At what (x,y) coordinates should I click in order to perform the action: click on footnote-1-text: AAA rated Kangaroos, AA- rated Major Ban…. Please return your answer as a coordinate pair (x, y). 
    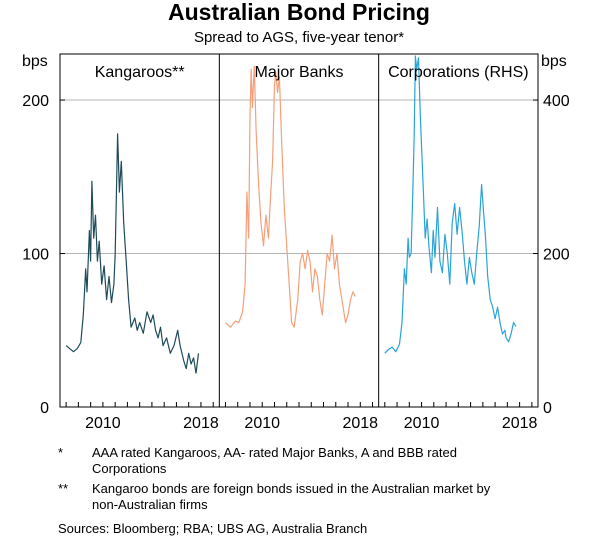
    Looking at the image, I should click on (274, 460).